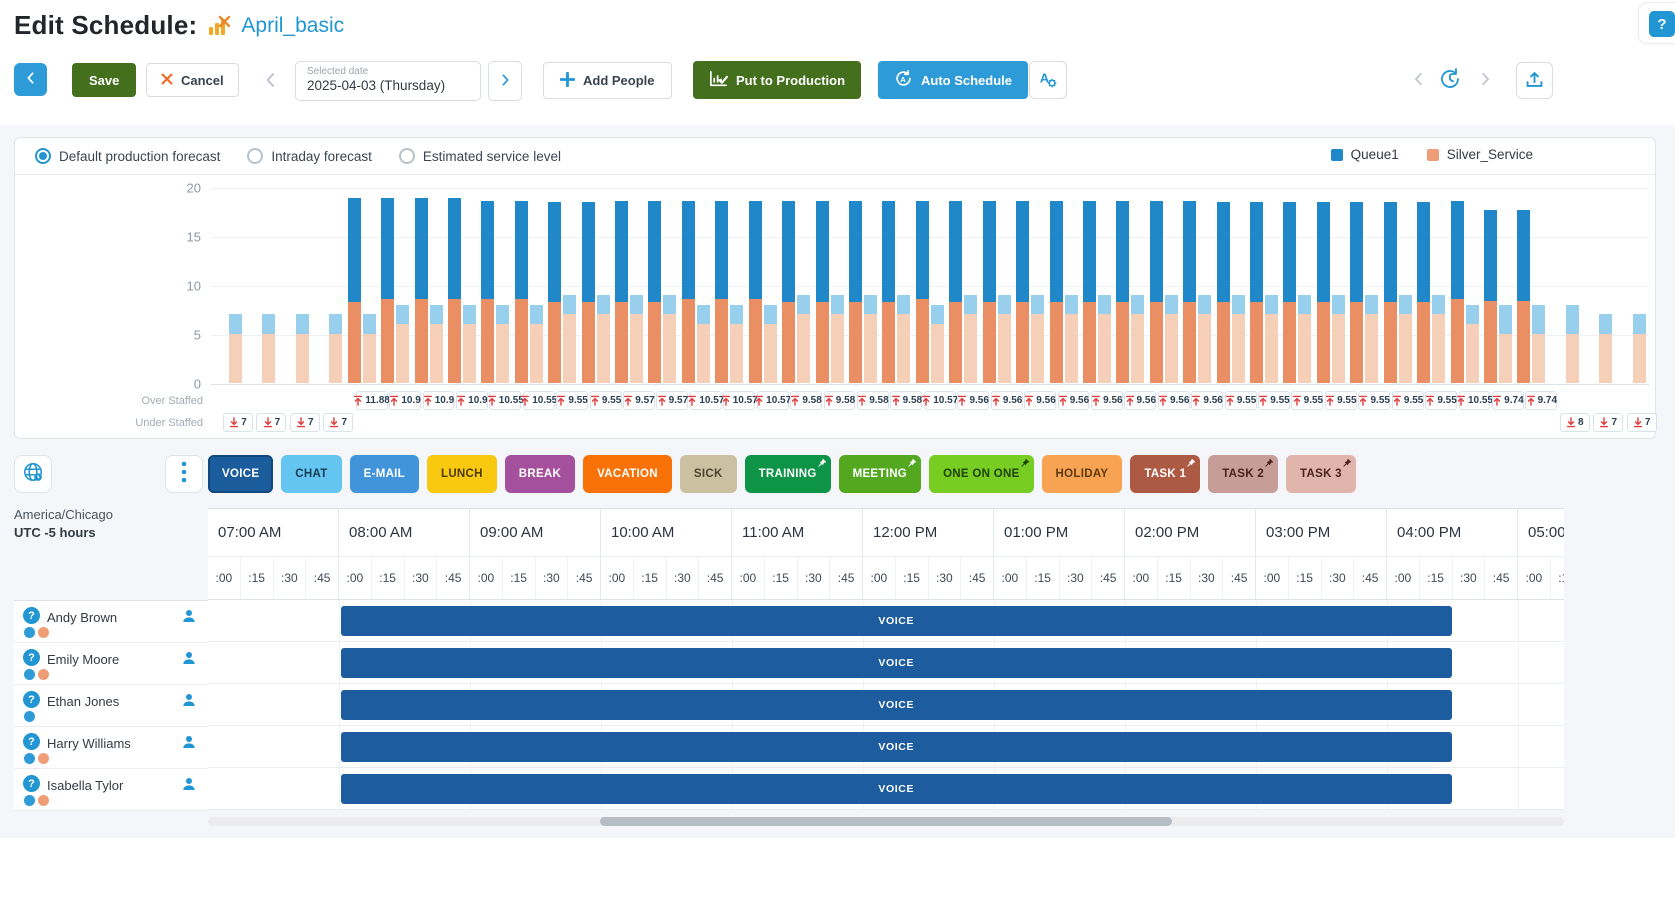 The height and width of the screenshot is (910, 1675). Describe the element at coordinates (1450, 81) in the screenshot. I see `history-clock-icon` at that location.